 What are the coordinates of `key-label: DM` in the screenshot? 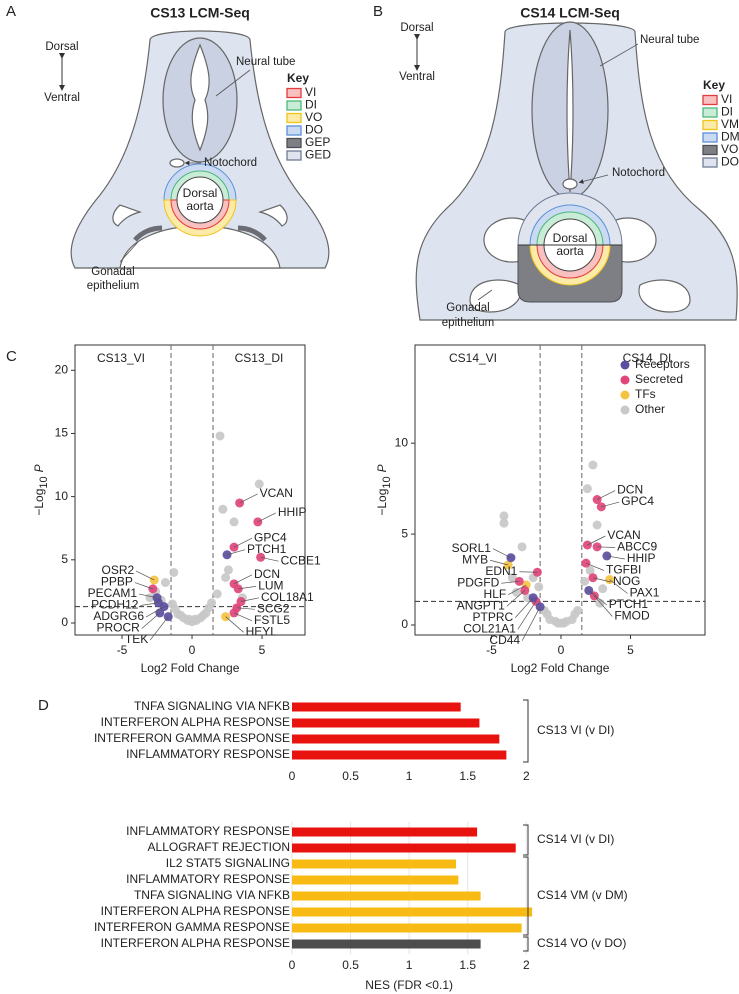 It's located at (730, 137).